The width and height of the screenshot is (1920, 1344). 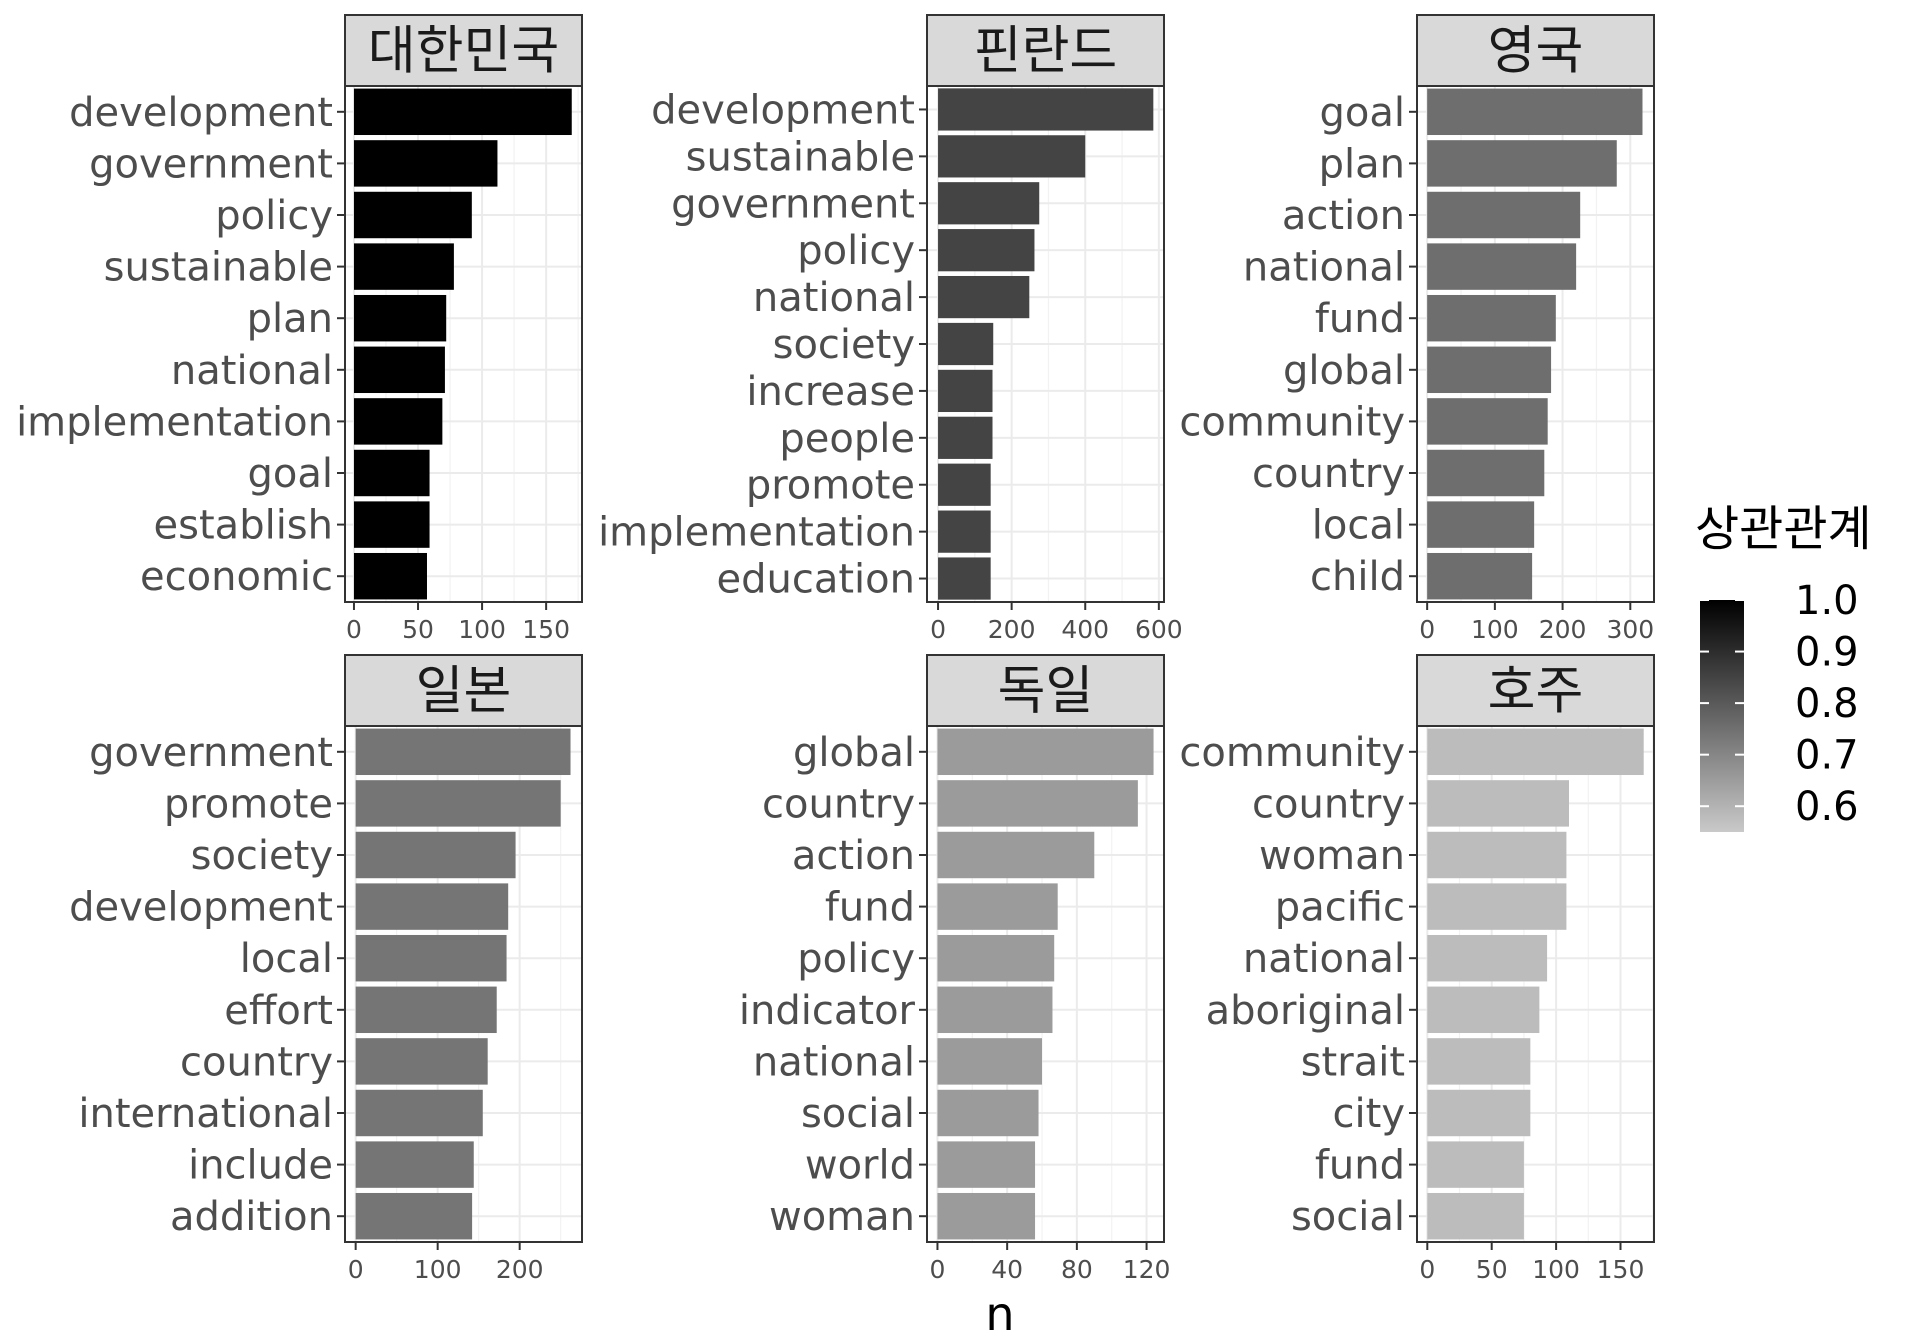 What do you see at coordinates (965, 391) in the screenshot?
I see `bar-increase` at bounding box center [965, 391].